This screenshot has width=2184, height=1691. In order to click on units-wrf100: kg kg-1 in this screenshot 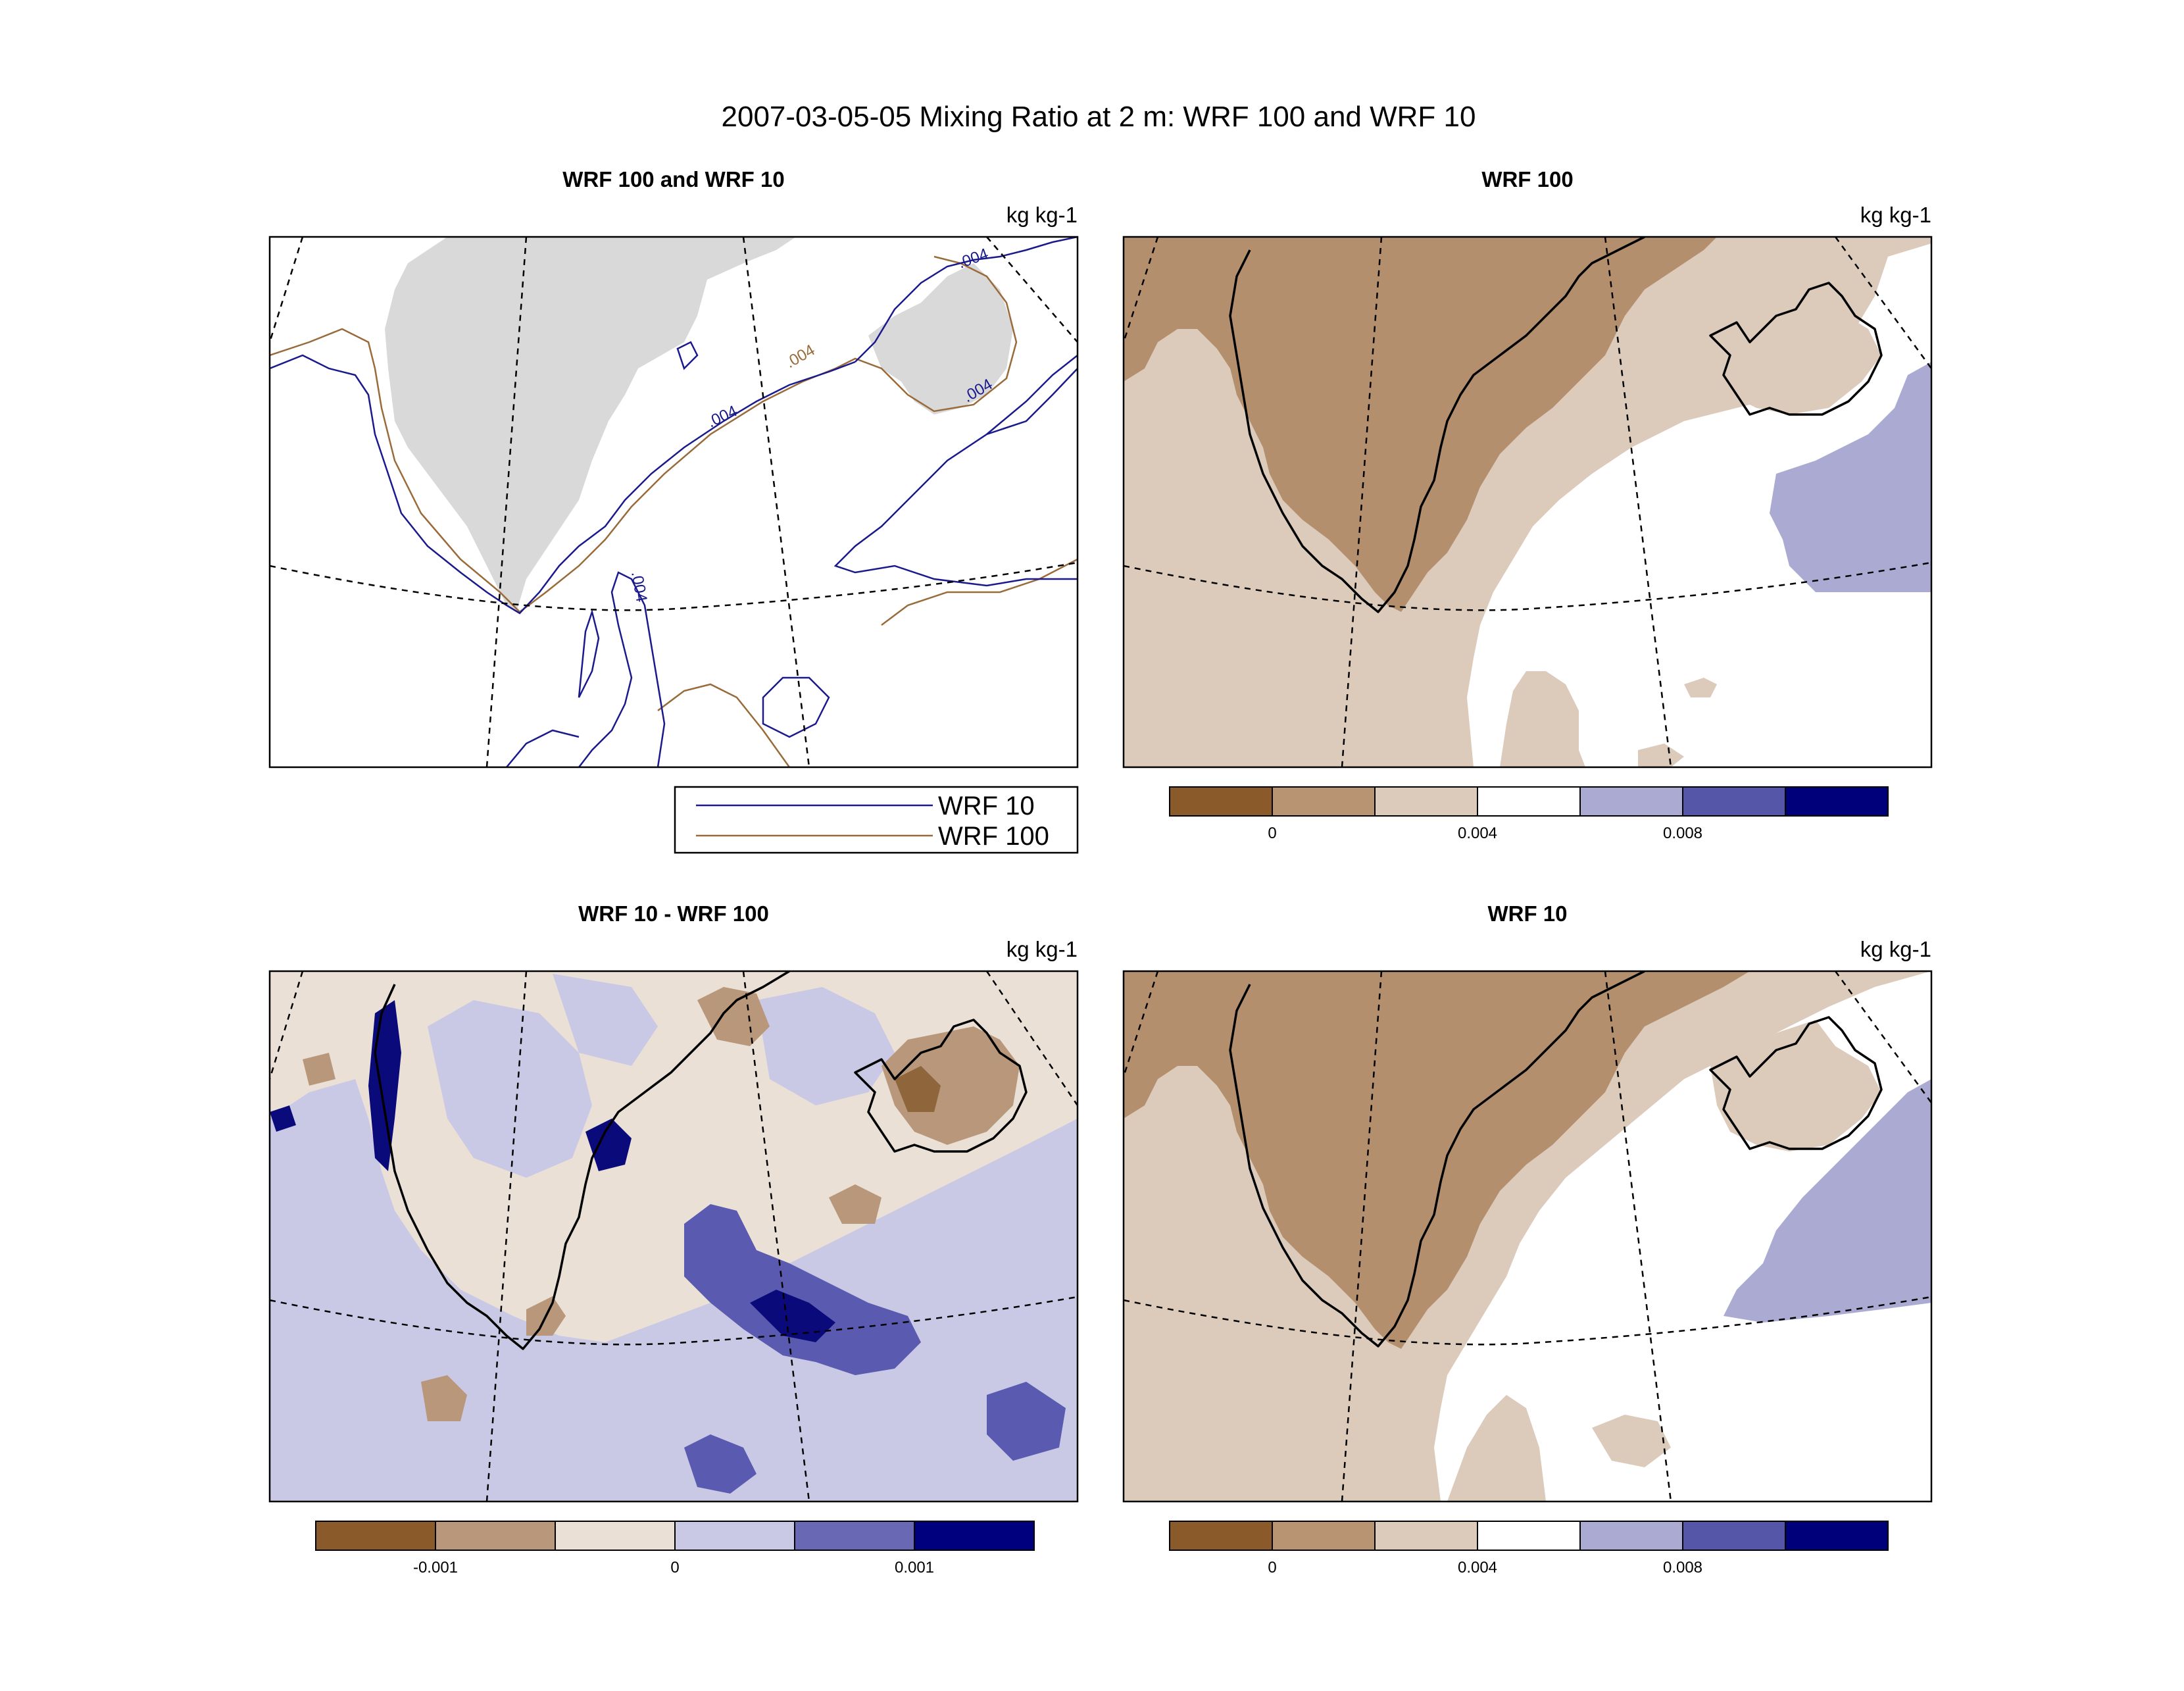, I will do `click(1895, 215)`.